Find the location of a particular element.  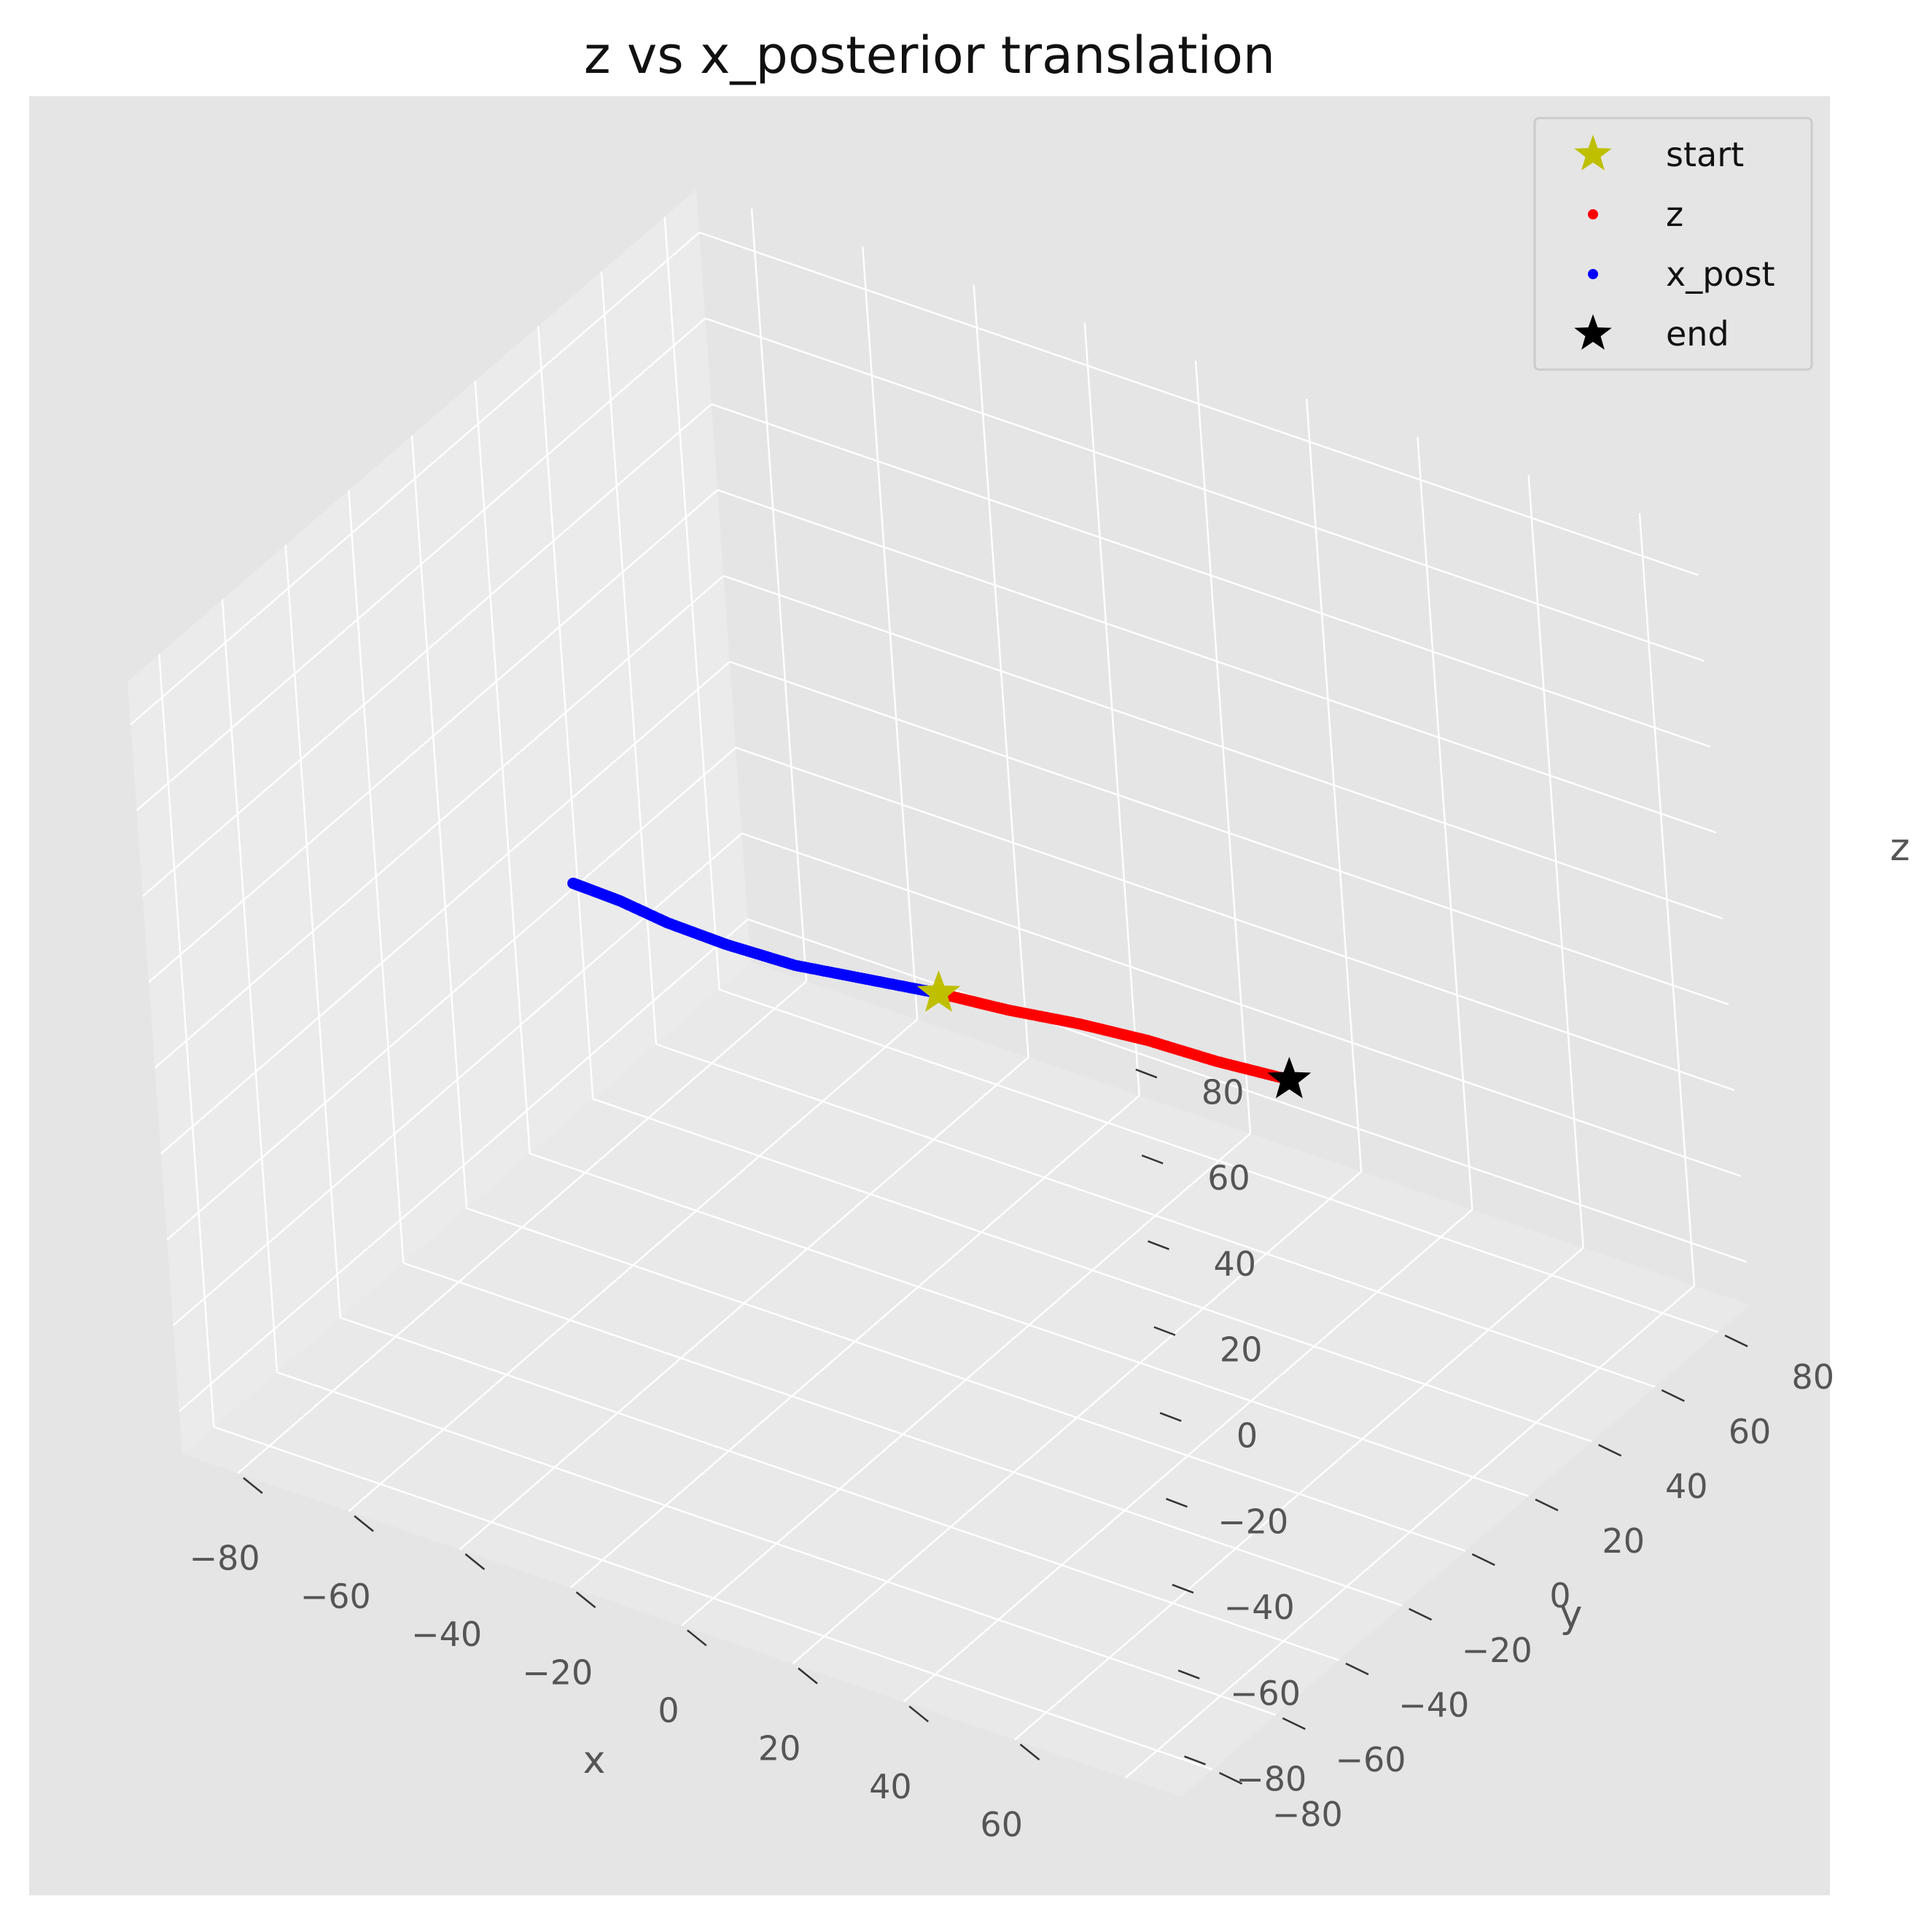

x-tick-label: 40 is located at coordinates (890, 1786).